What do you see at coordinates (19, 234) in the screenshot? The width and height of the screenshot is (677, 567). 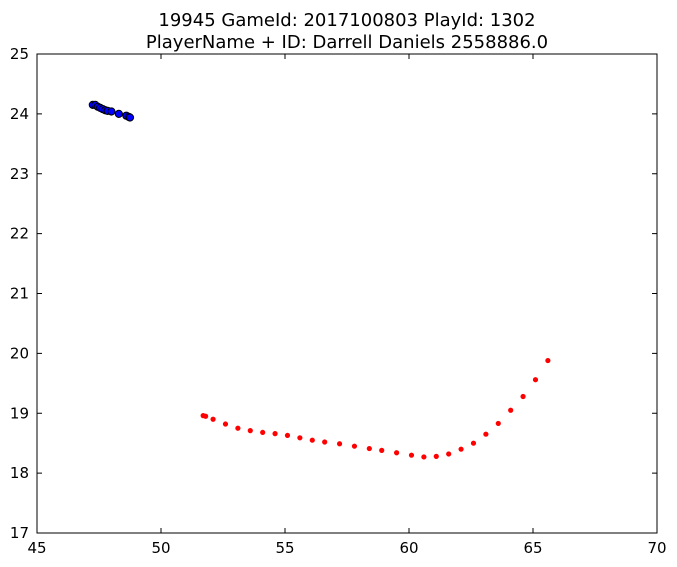 I see `y-tick-label: 22` at bounding box center [19, 234].